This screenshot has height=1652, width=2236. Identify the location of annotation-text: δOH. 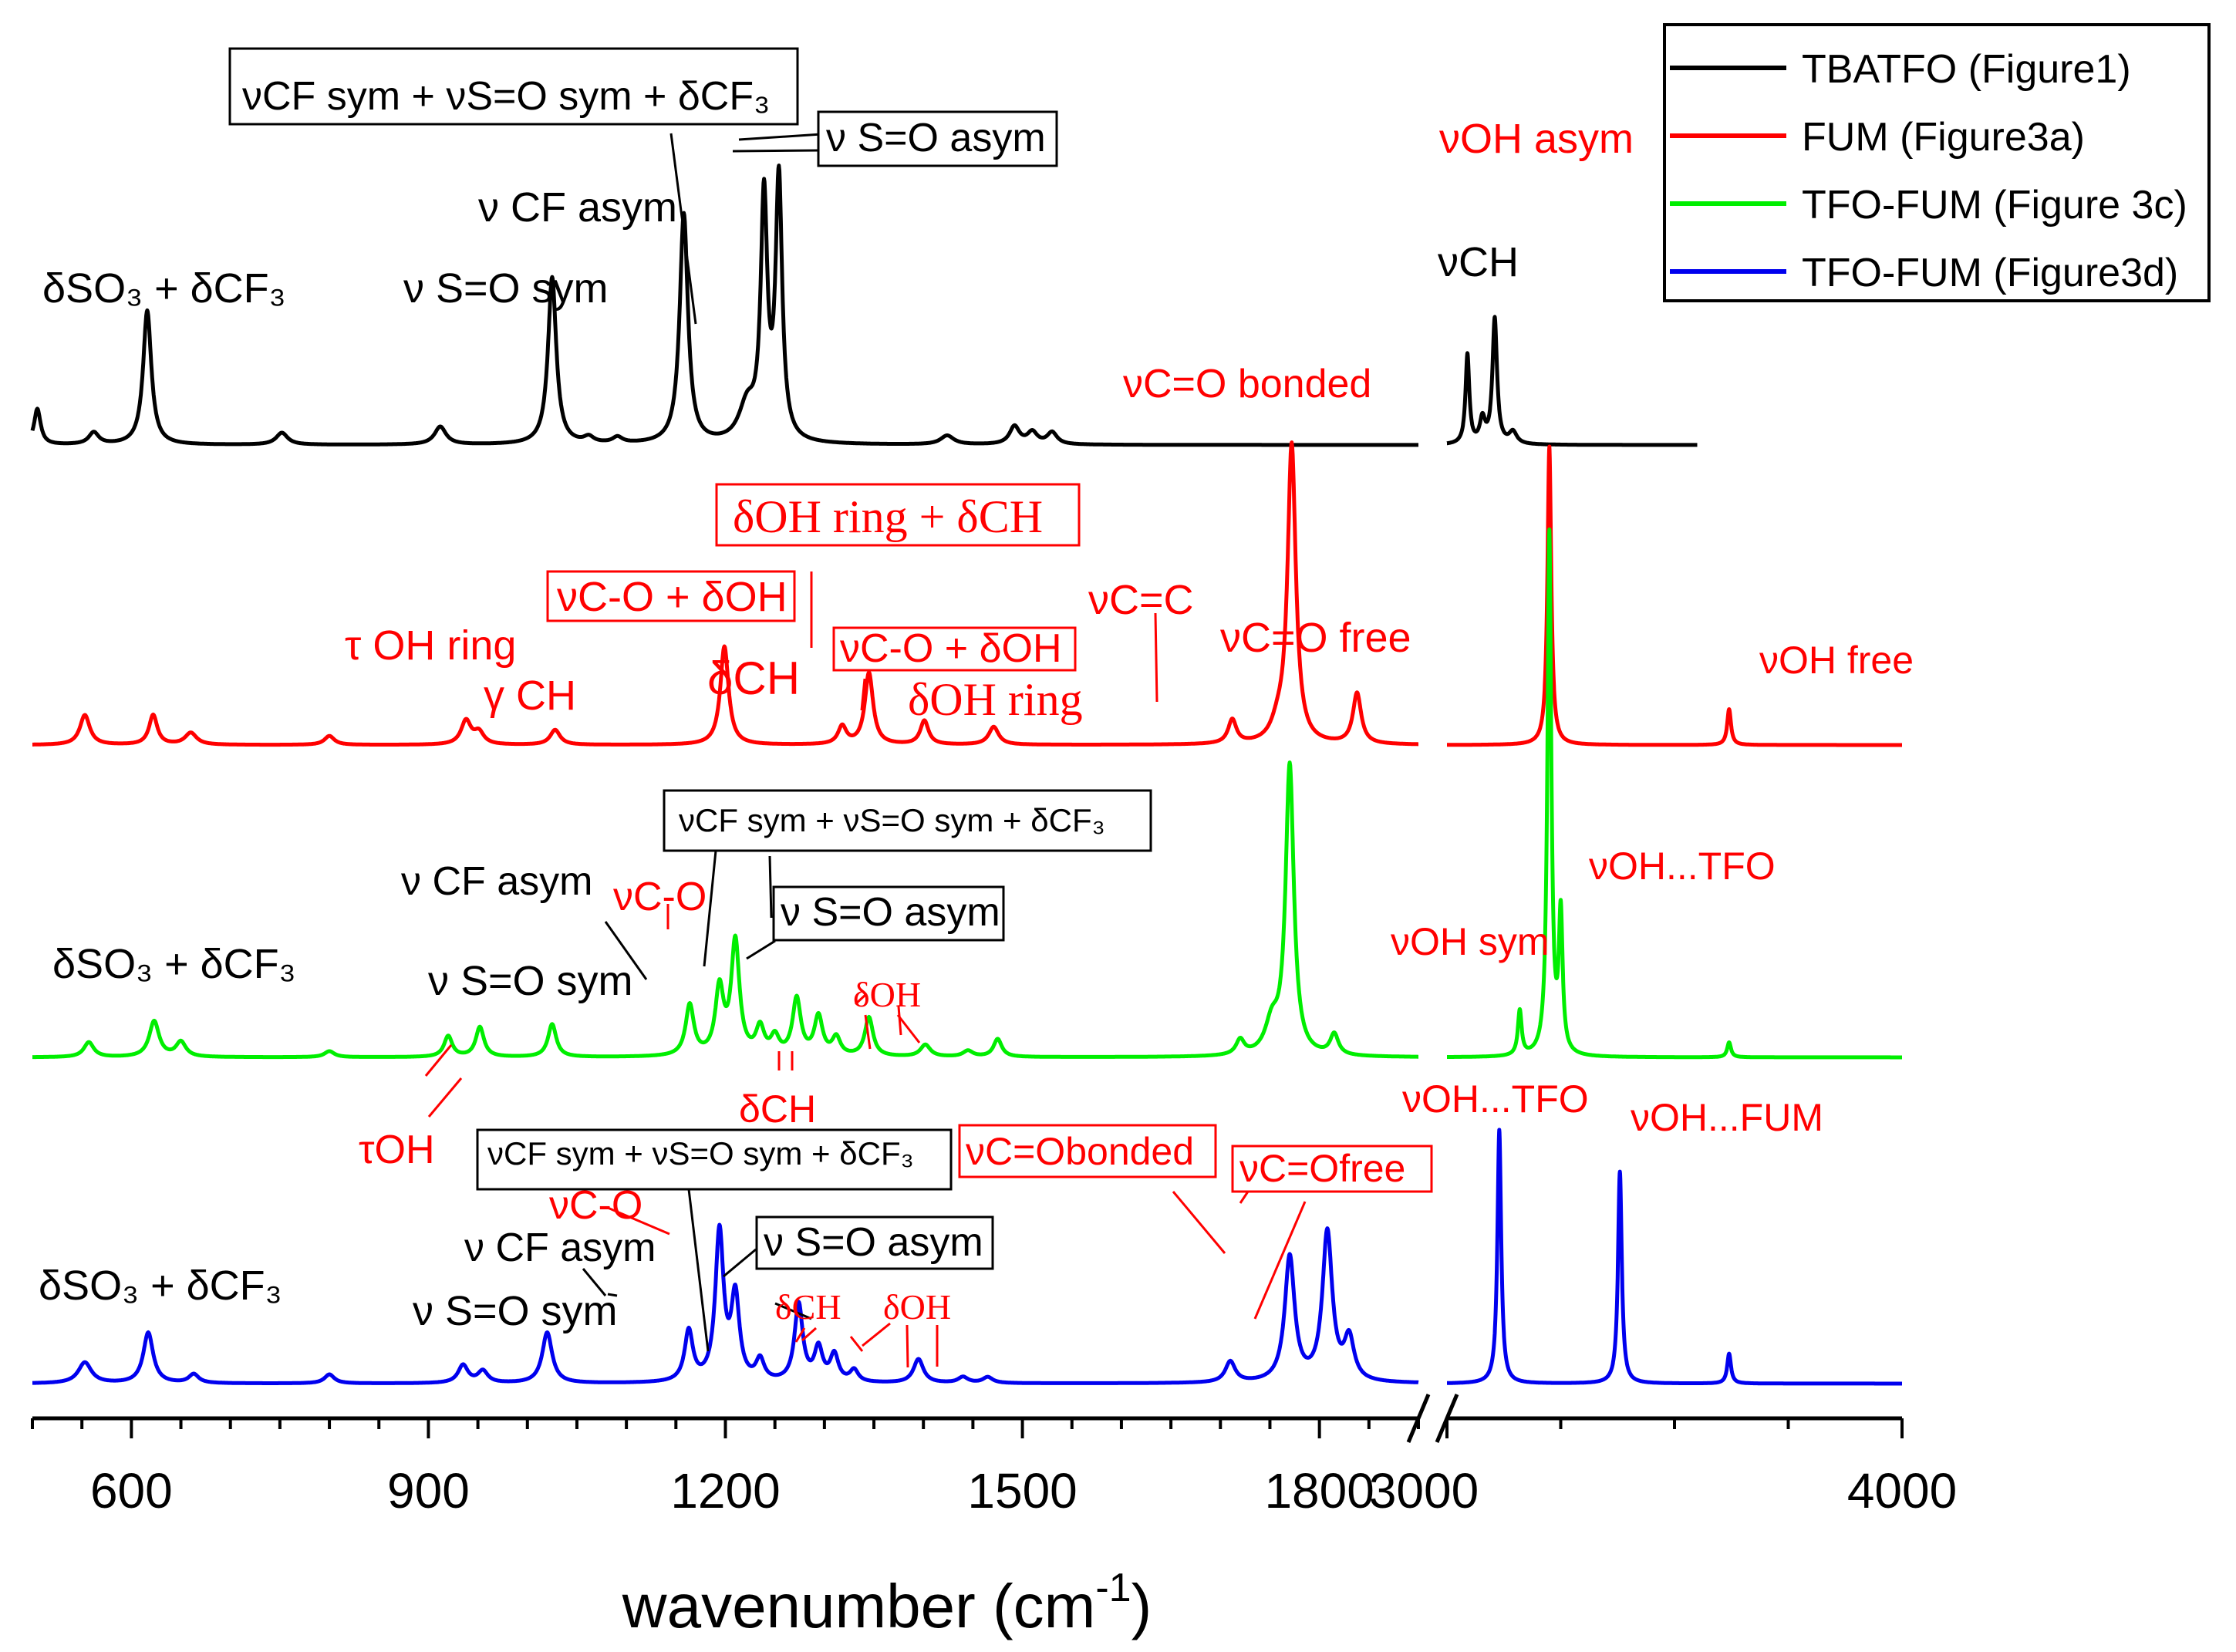
(887, 995).